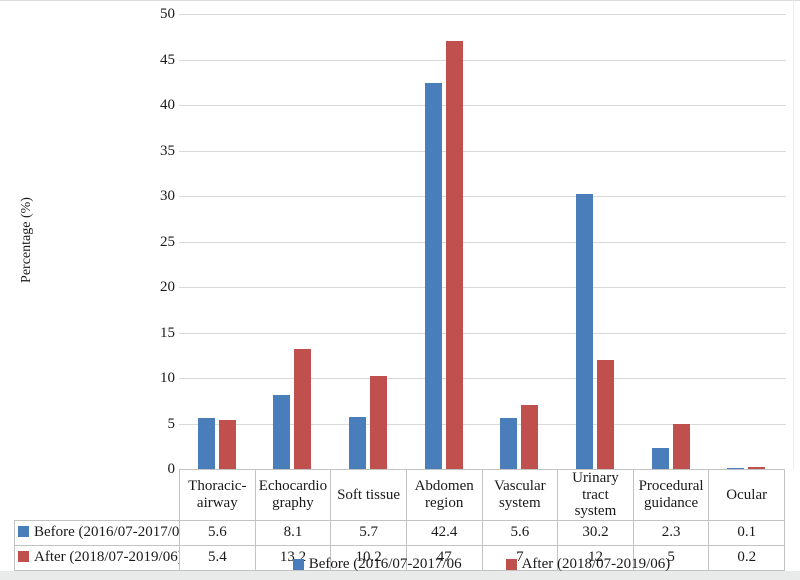 This screenshot has width=800, height=580. Describe the element at coordinates (293, 532) in the screenshot. I see `value-cell: 8.1` at that location.